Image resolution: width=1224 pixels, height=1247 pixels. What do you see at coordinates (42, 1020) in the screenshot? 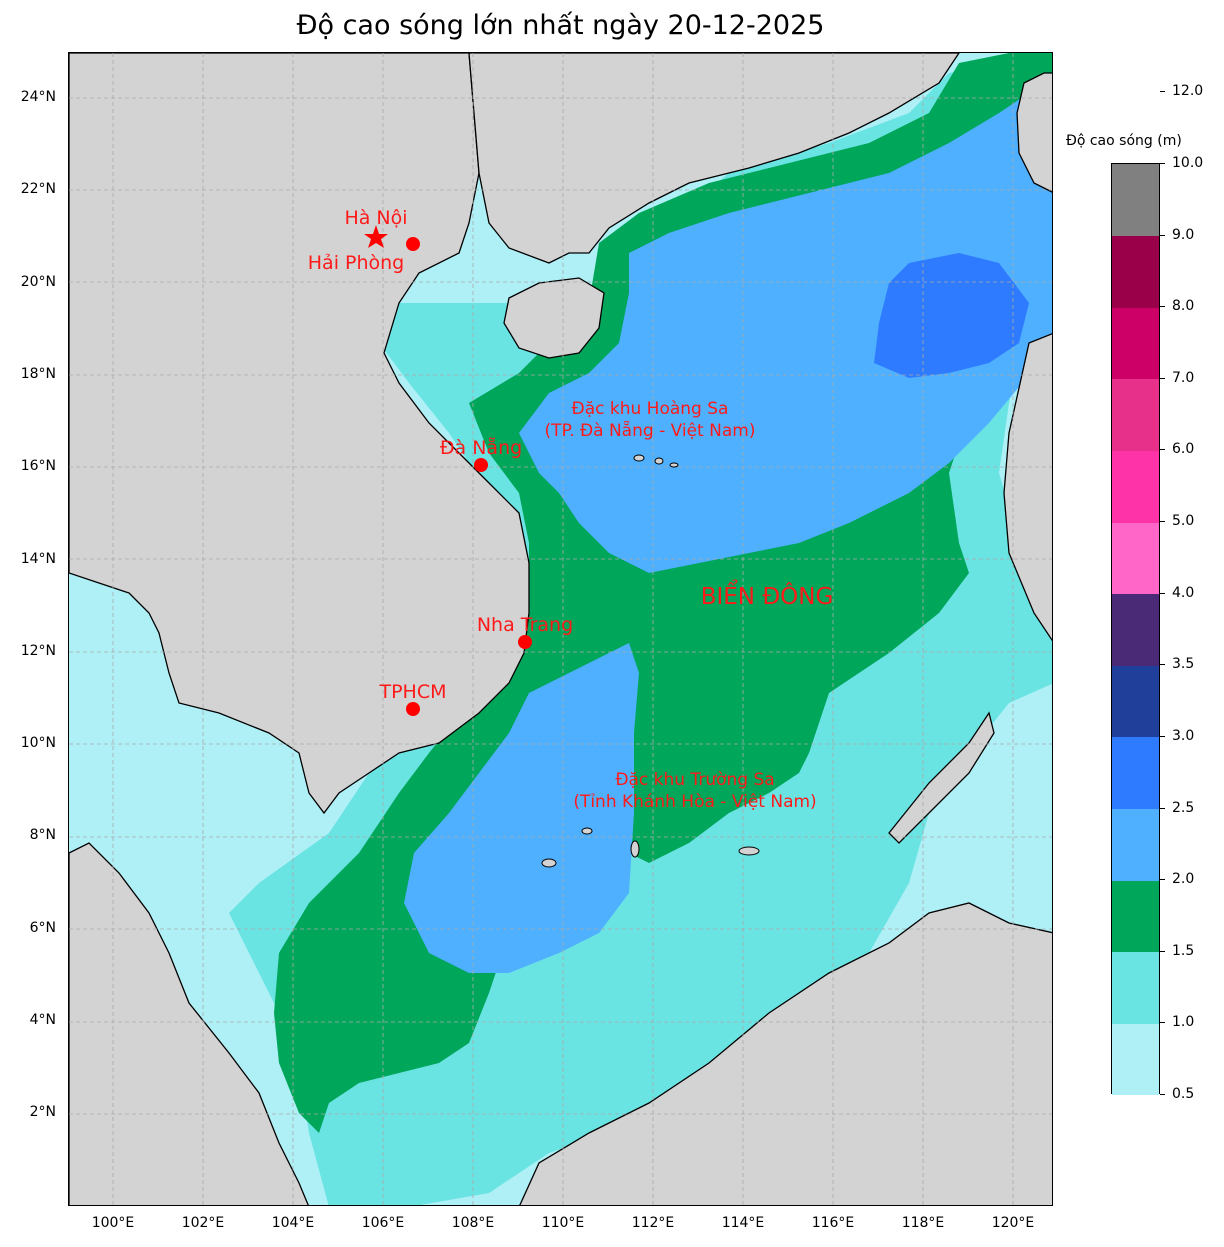
I see `latitude-tick-label: 4°N` at bounding box center [42, 1020].